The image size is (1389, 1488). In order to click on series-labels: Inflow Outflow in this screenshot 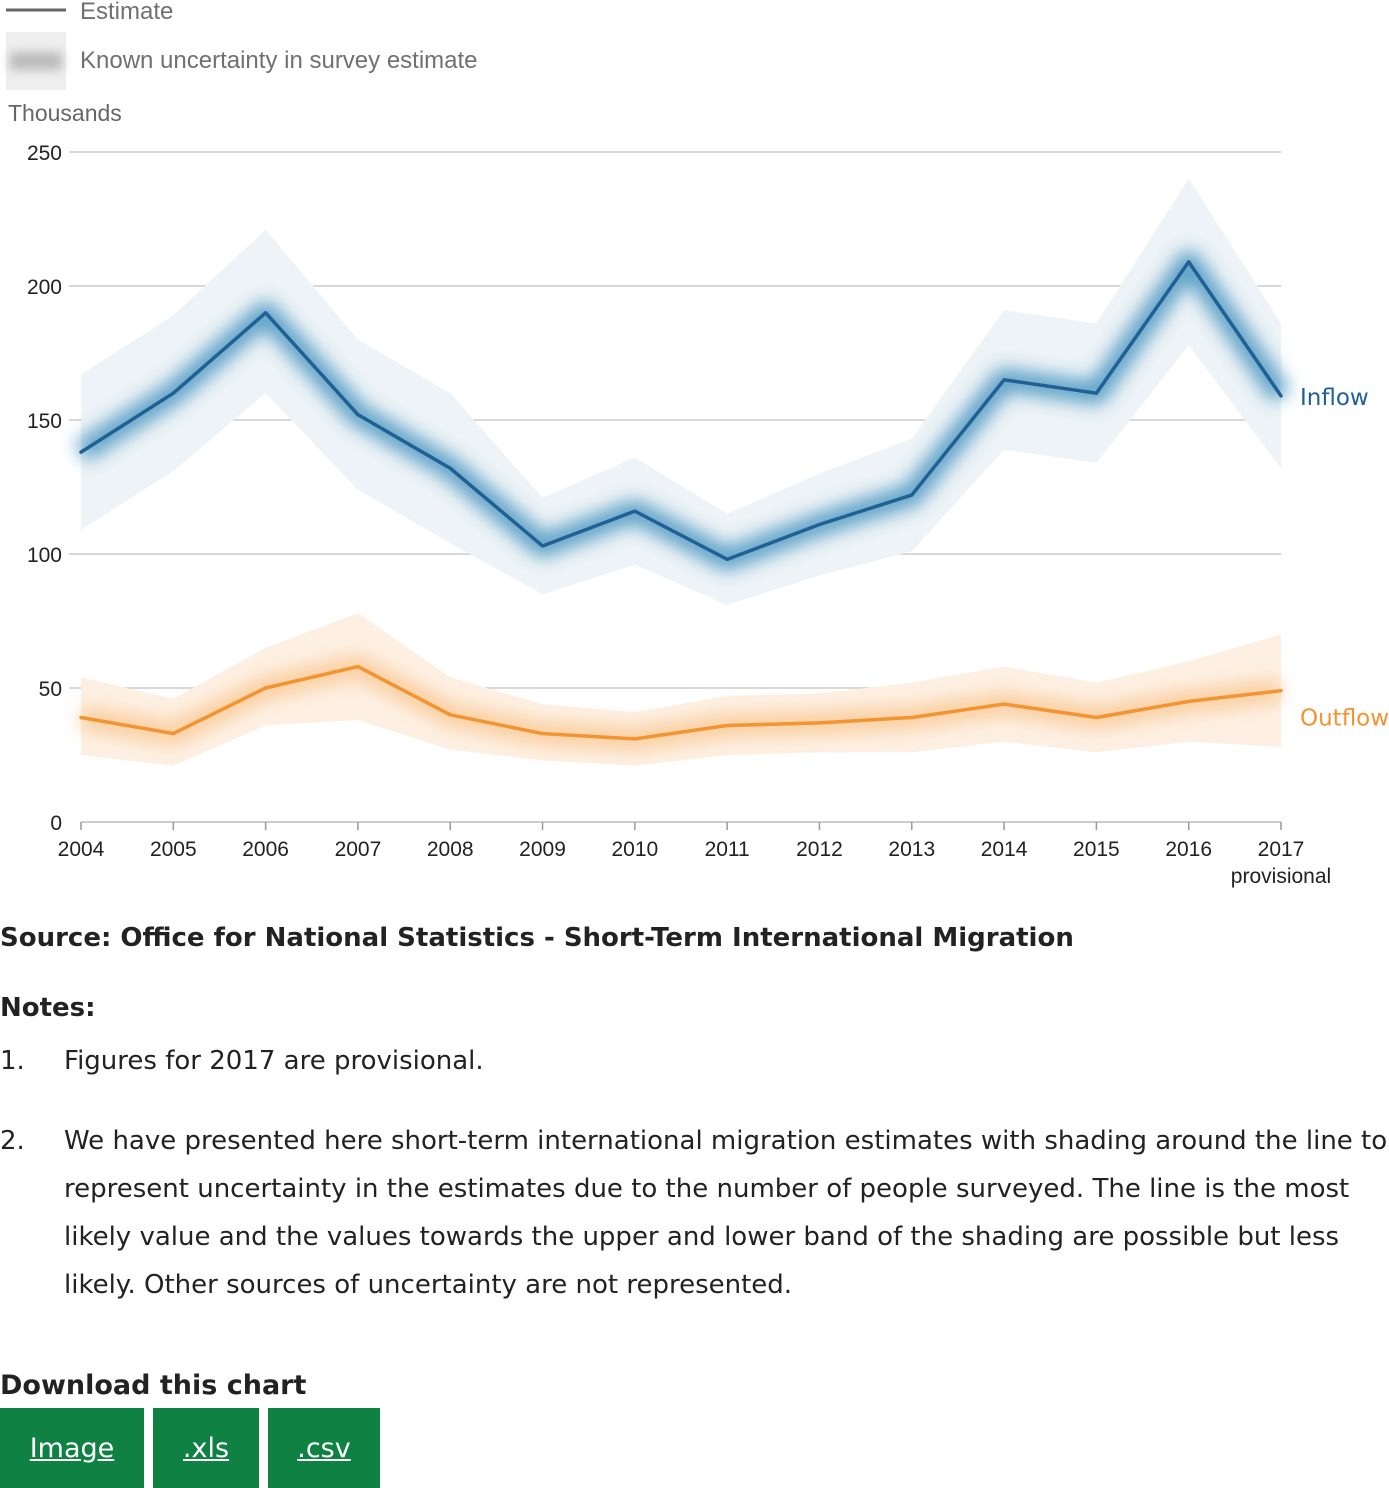, I will do `click(1344, 558)`.